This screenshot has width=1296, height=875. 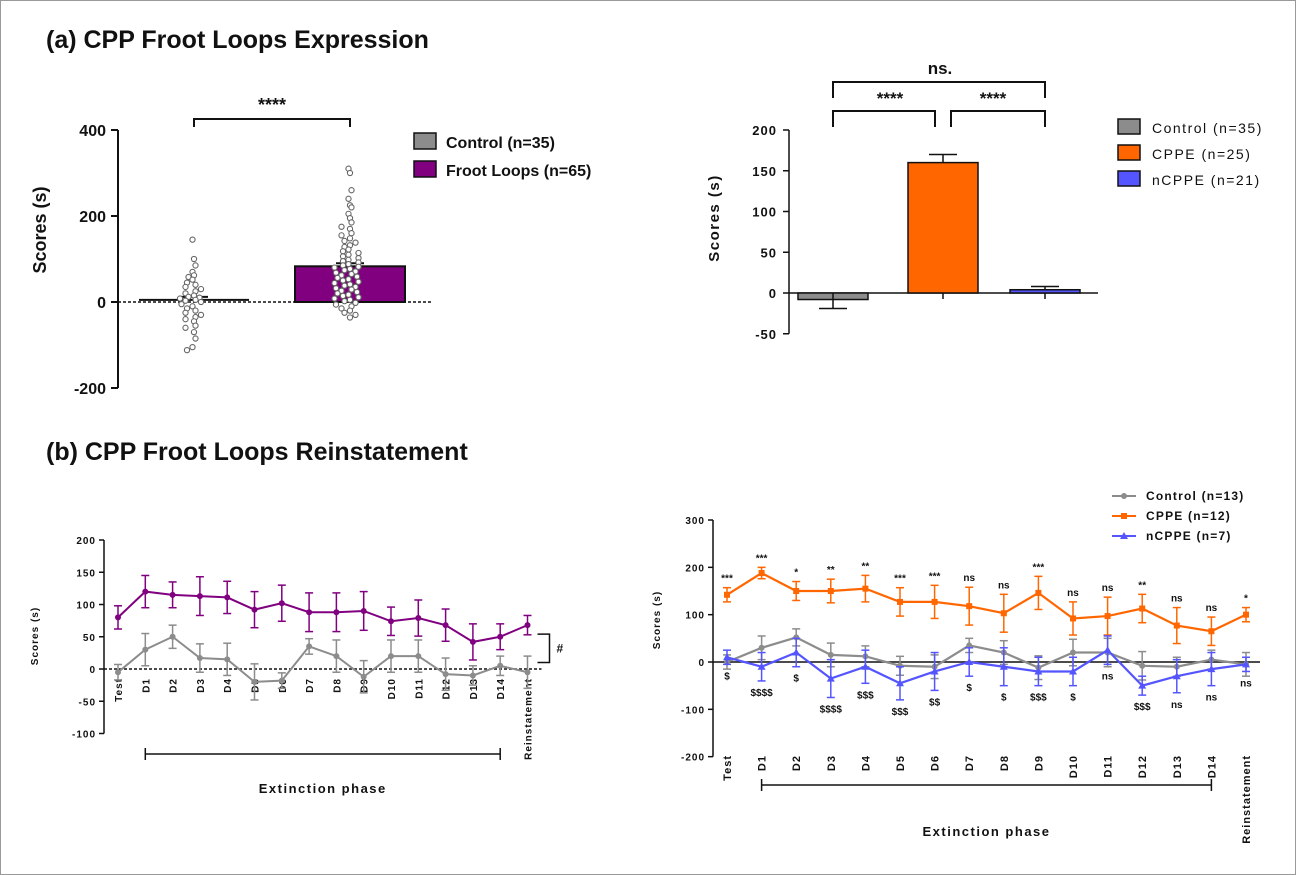 I want to click on y-tick-label: -200, so click(x=693, y=758).